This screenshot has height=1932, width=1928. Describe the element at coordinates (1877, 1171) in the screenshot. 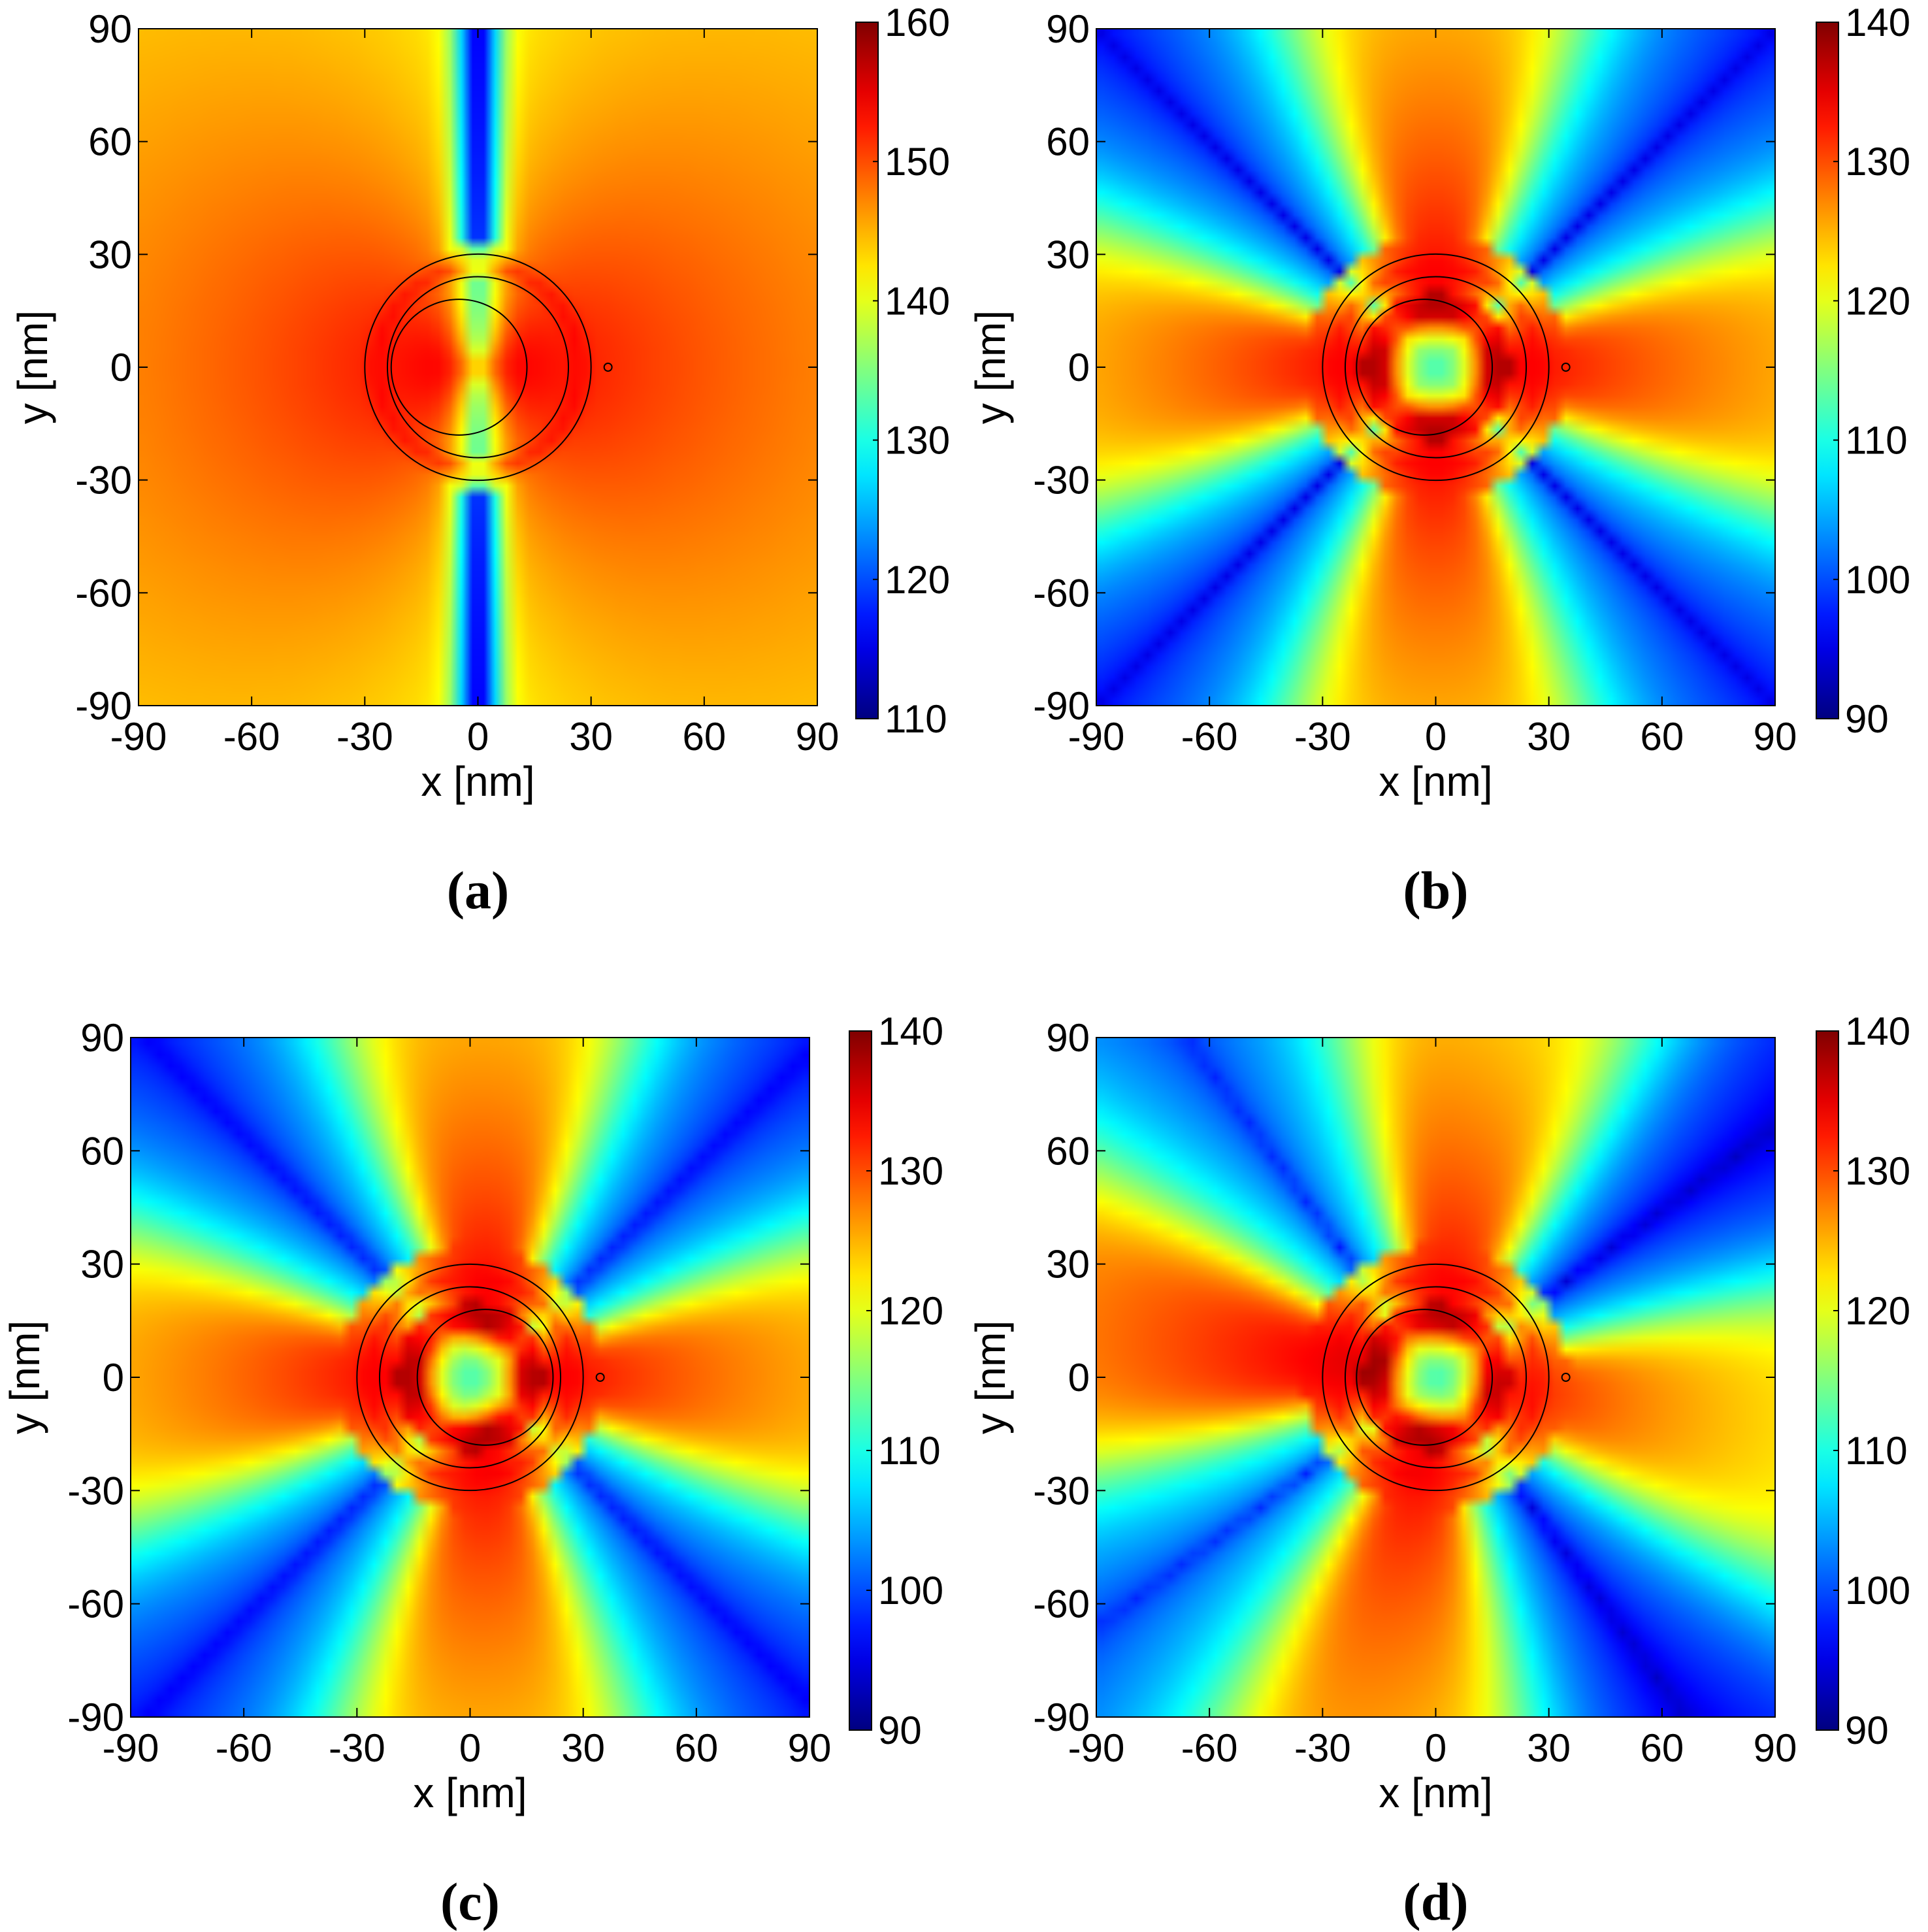

I see `p3-colorbar-tick-label: 130` at that location.